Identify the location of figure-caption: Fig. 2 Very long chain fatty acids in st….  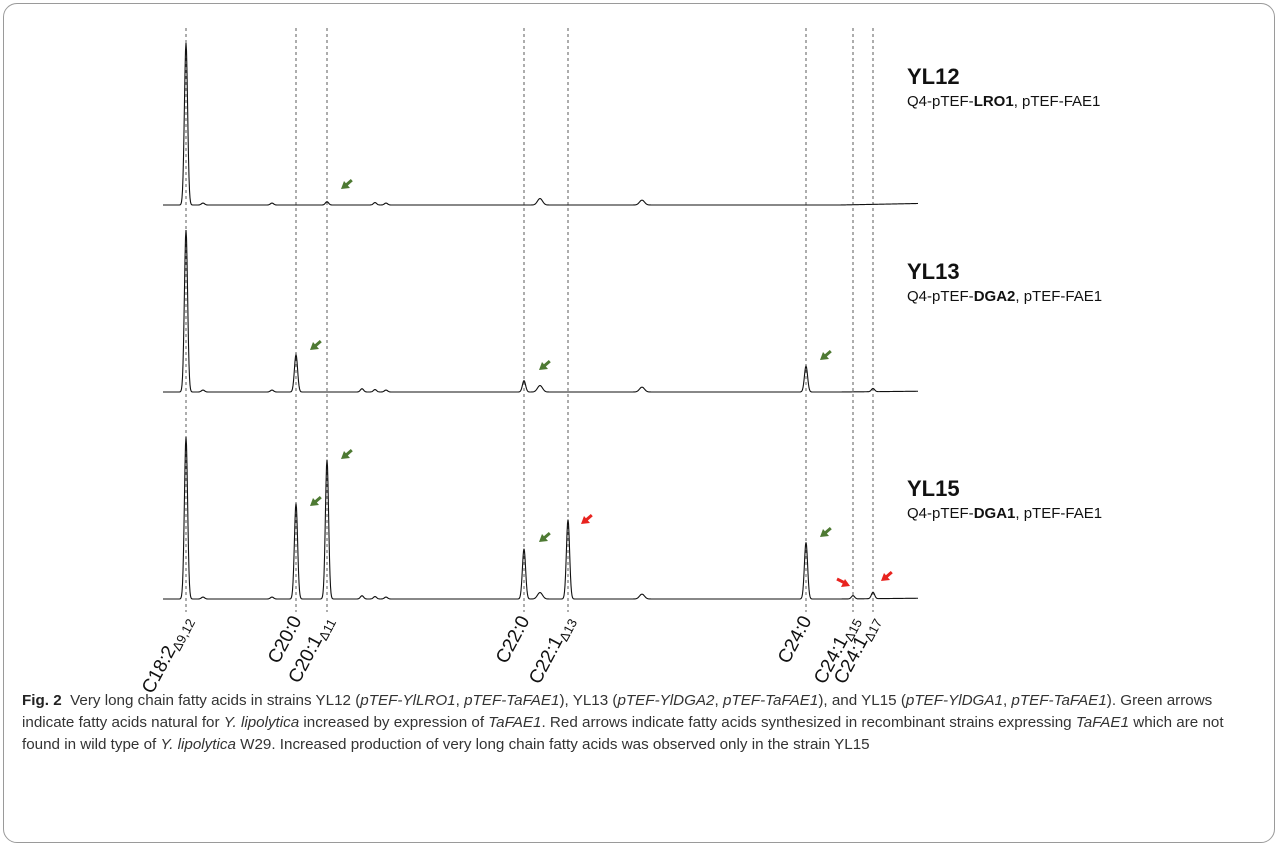
(623, 722).